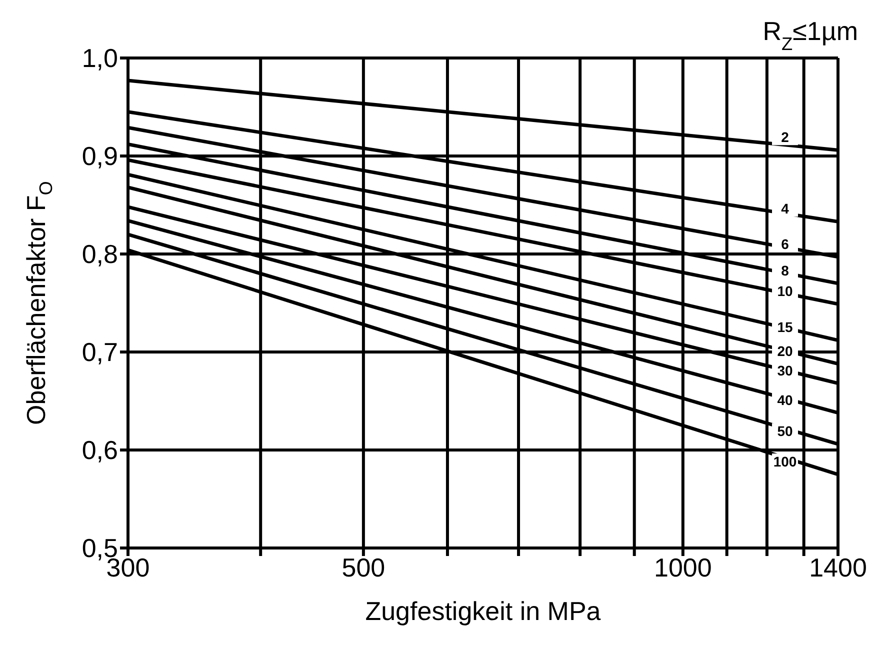 This screenshot has width=875, height=646. Describe the element at coordinates (838, 567) in the screenshot. I see `x-tick-label: 1400` at that location.